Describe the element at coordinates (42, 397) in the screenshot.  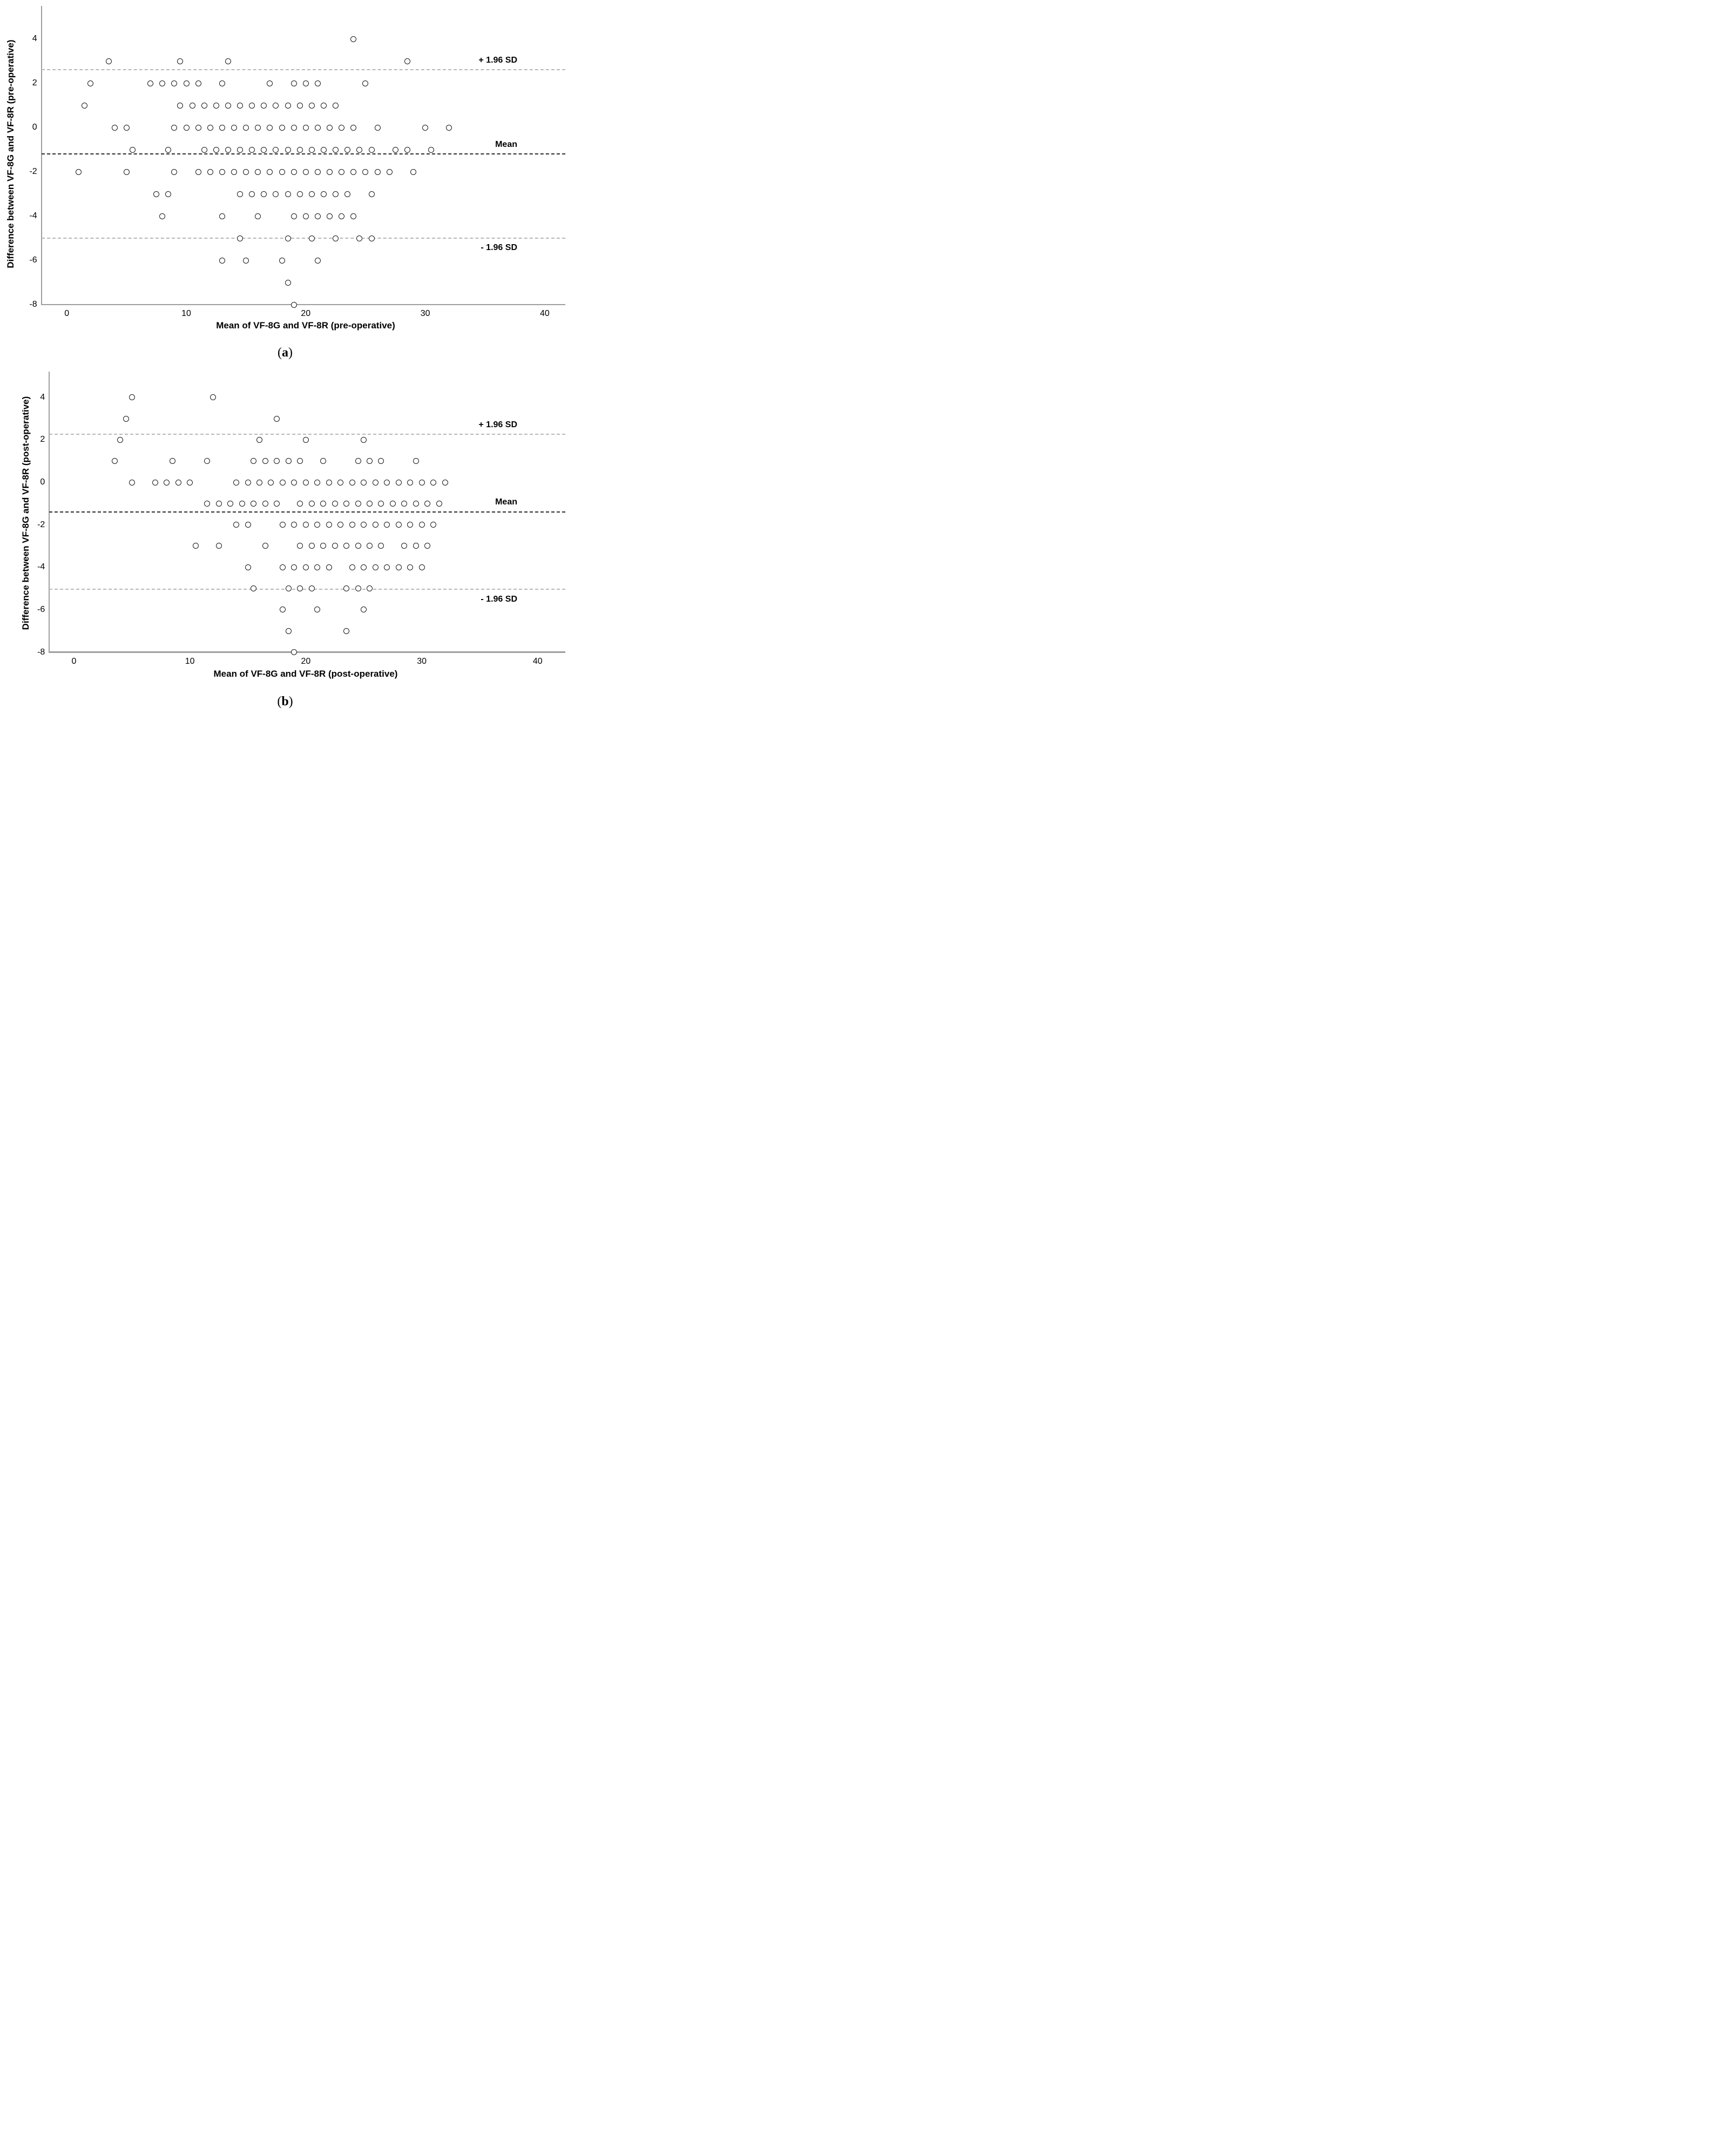
I see `panel-b-y-tick-label: 4` at that location.